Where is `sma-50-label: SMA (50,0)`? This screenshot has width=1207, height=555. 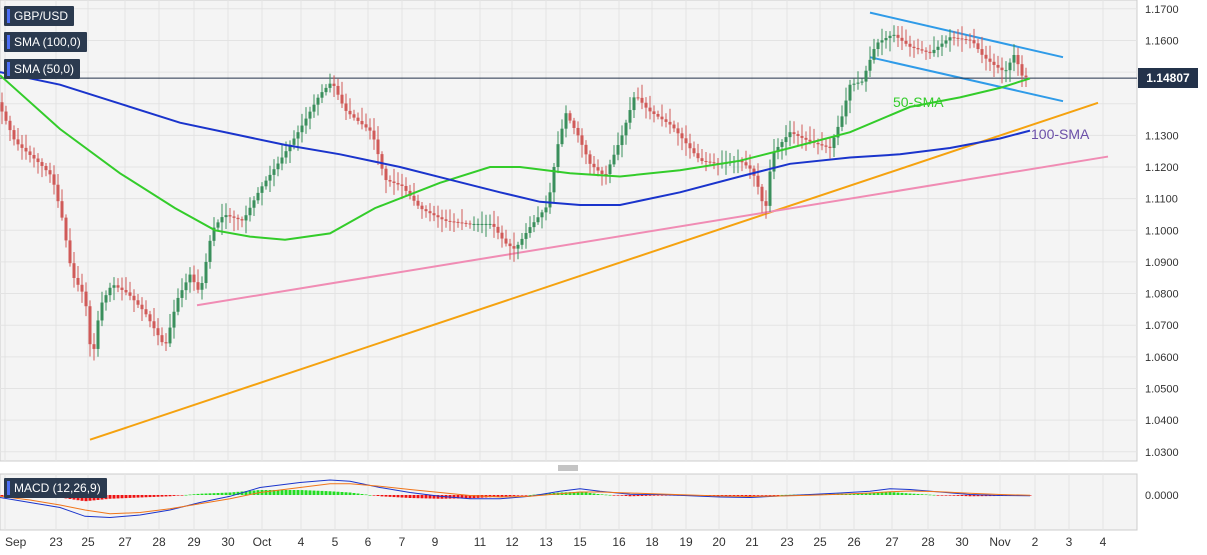 sma-50-label: SMA (50,0) is located at coordinates (42, 69).